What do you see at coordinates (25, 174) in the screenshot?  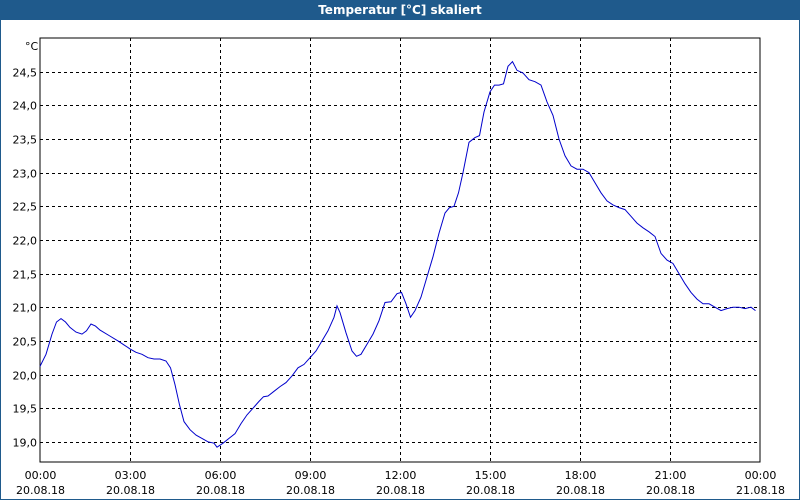 I see `y-tick-label: 23,0` at bounding box center [25, 174].